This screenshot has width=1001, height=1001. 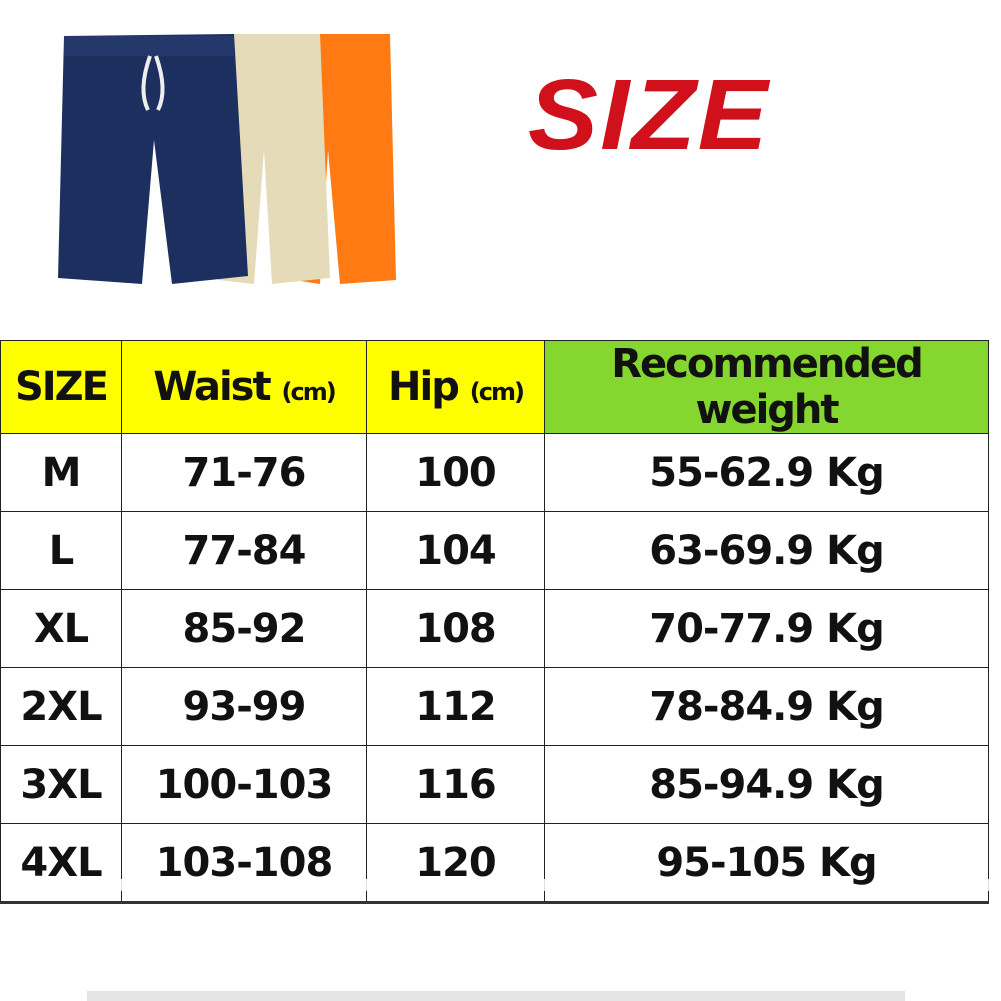 I want to click on cell-weight: 63-69.9 Kg, so click(x=766, y=550).